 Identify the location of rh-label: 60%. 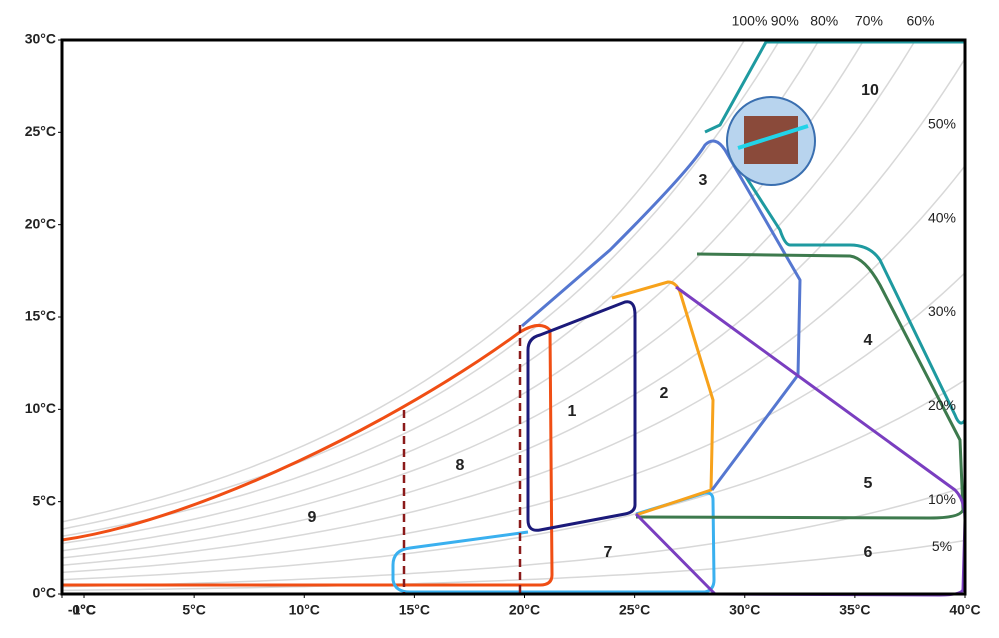
(920, 21).